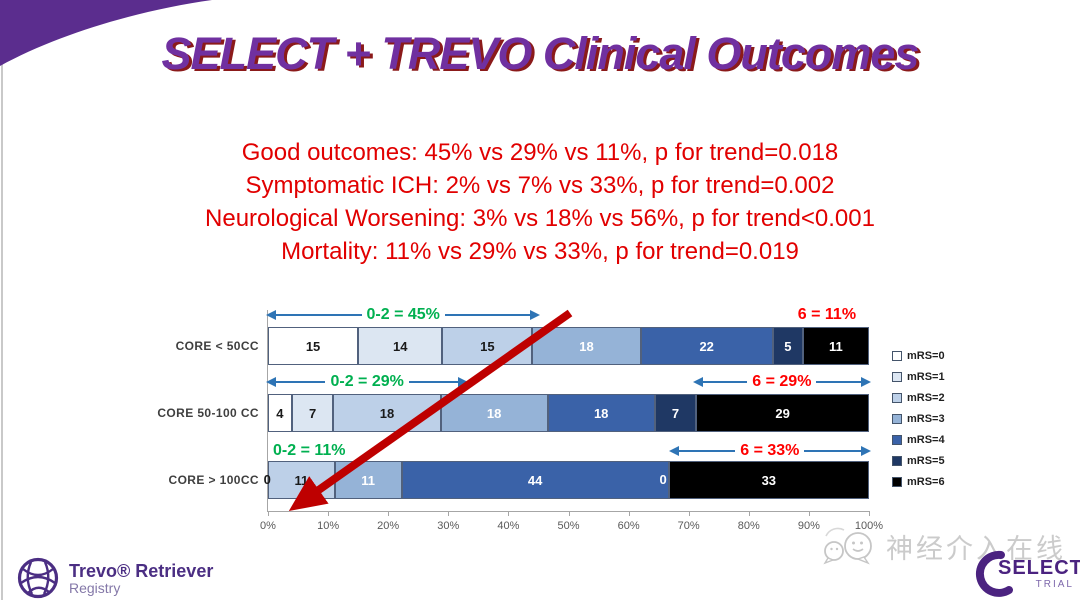  I want to click on x-axis-tick-label: 10%, so click(328, 526).